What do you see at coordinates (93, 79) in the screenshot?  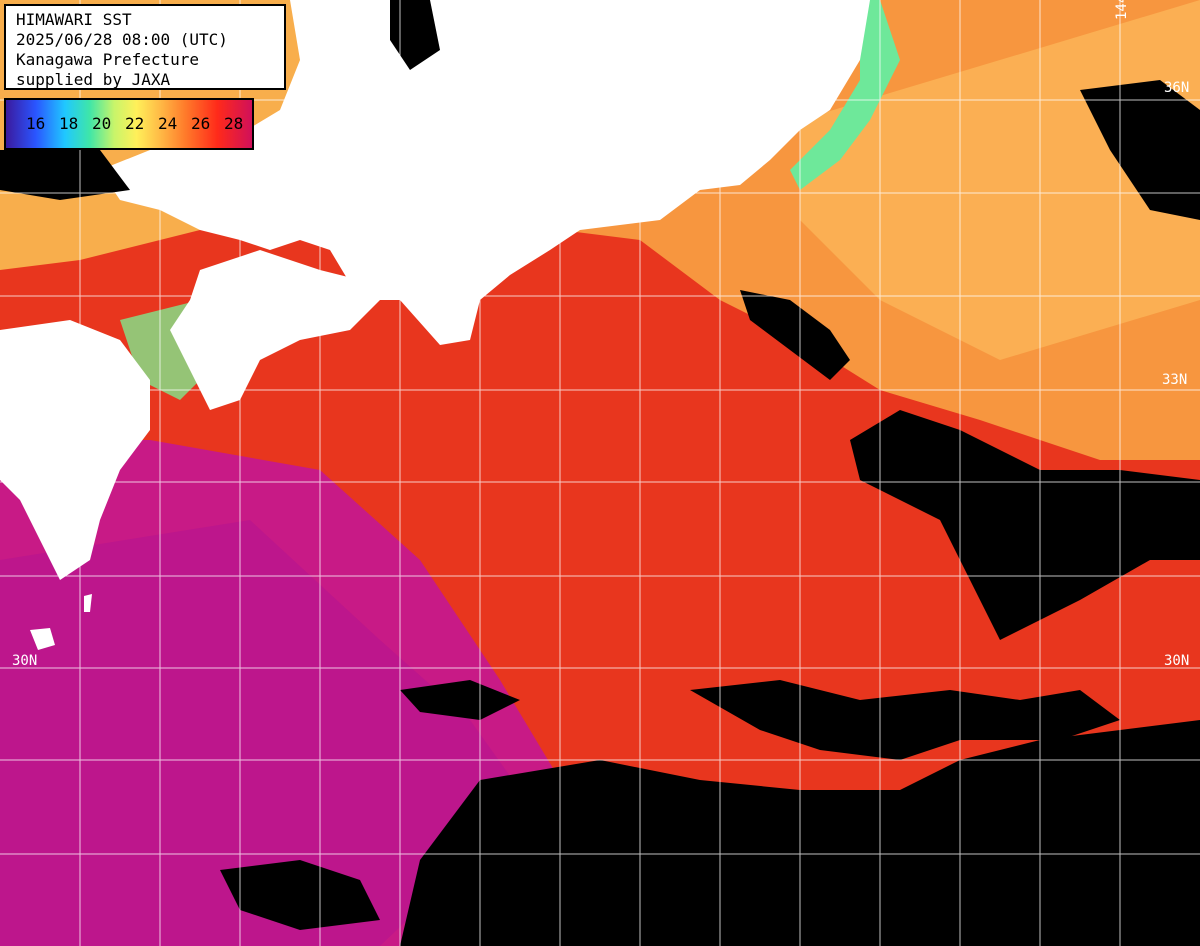 I see `data-source: supplied by JAXA` at bounding box center [93, 79].